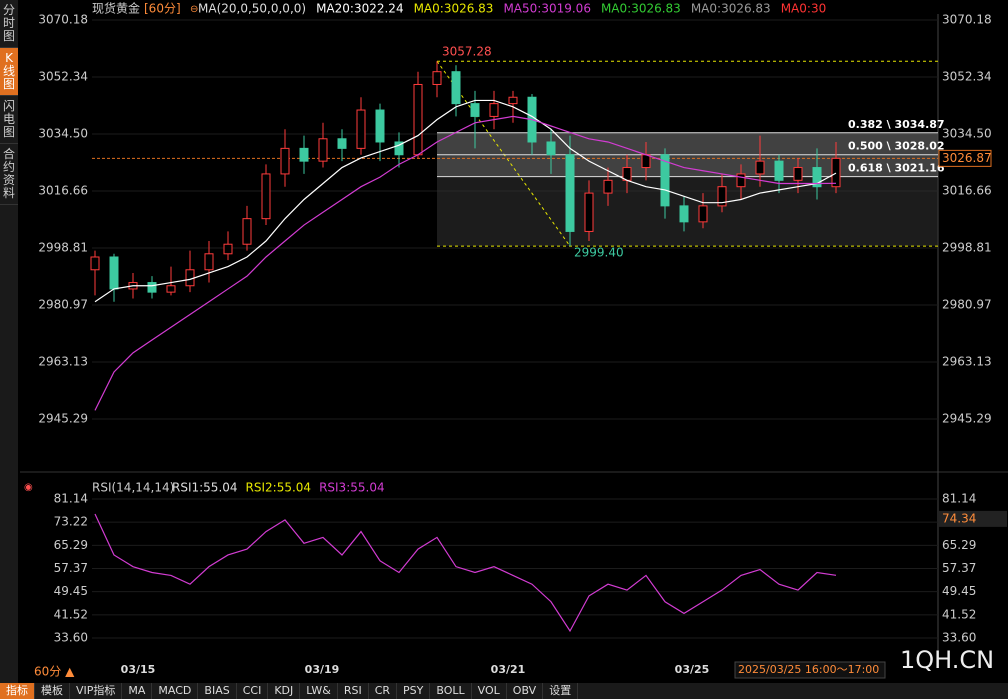 The height and width of the screenshot is (699, 1008). Describe the element at coordinates (96, 691) in the screenshot. I see `toolbar-item: VIP指标` at that location.